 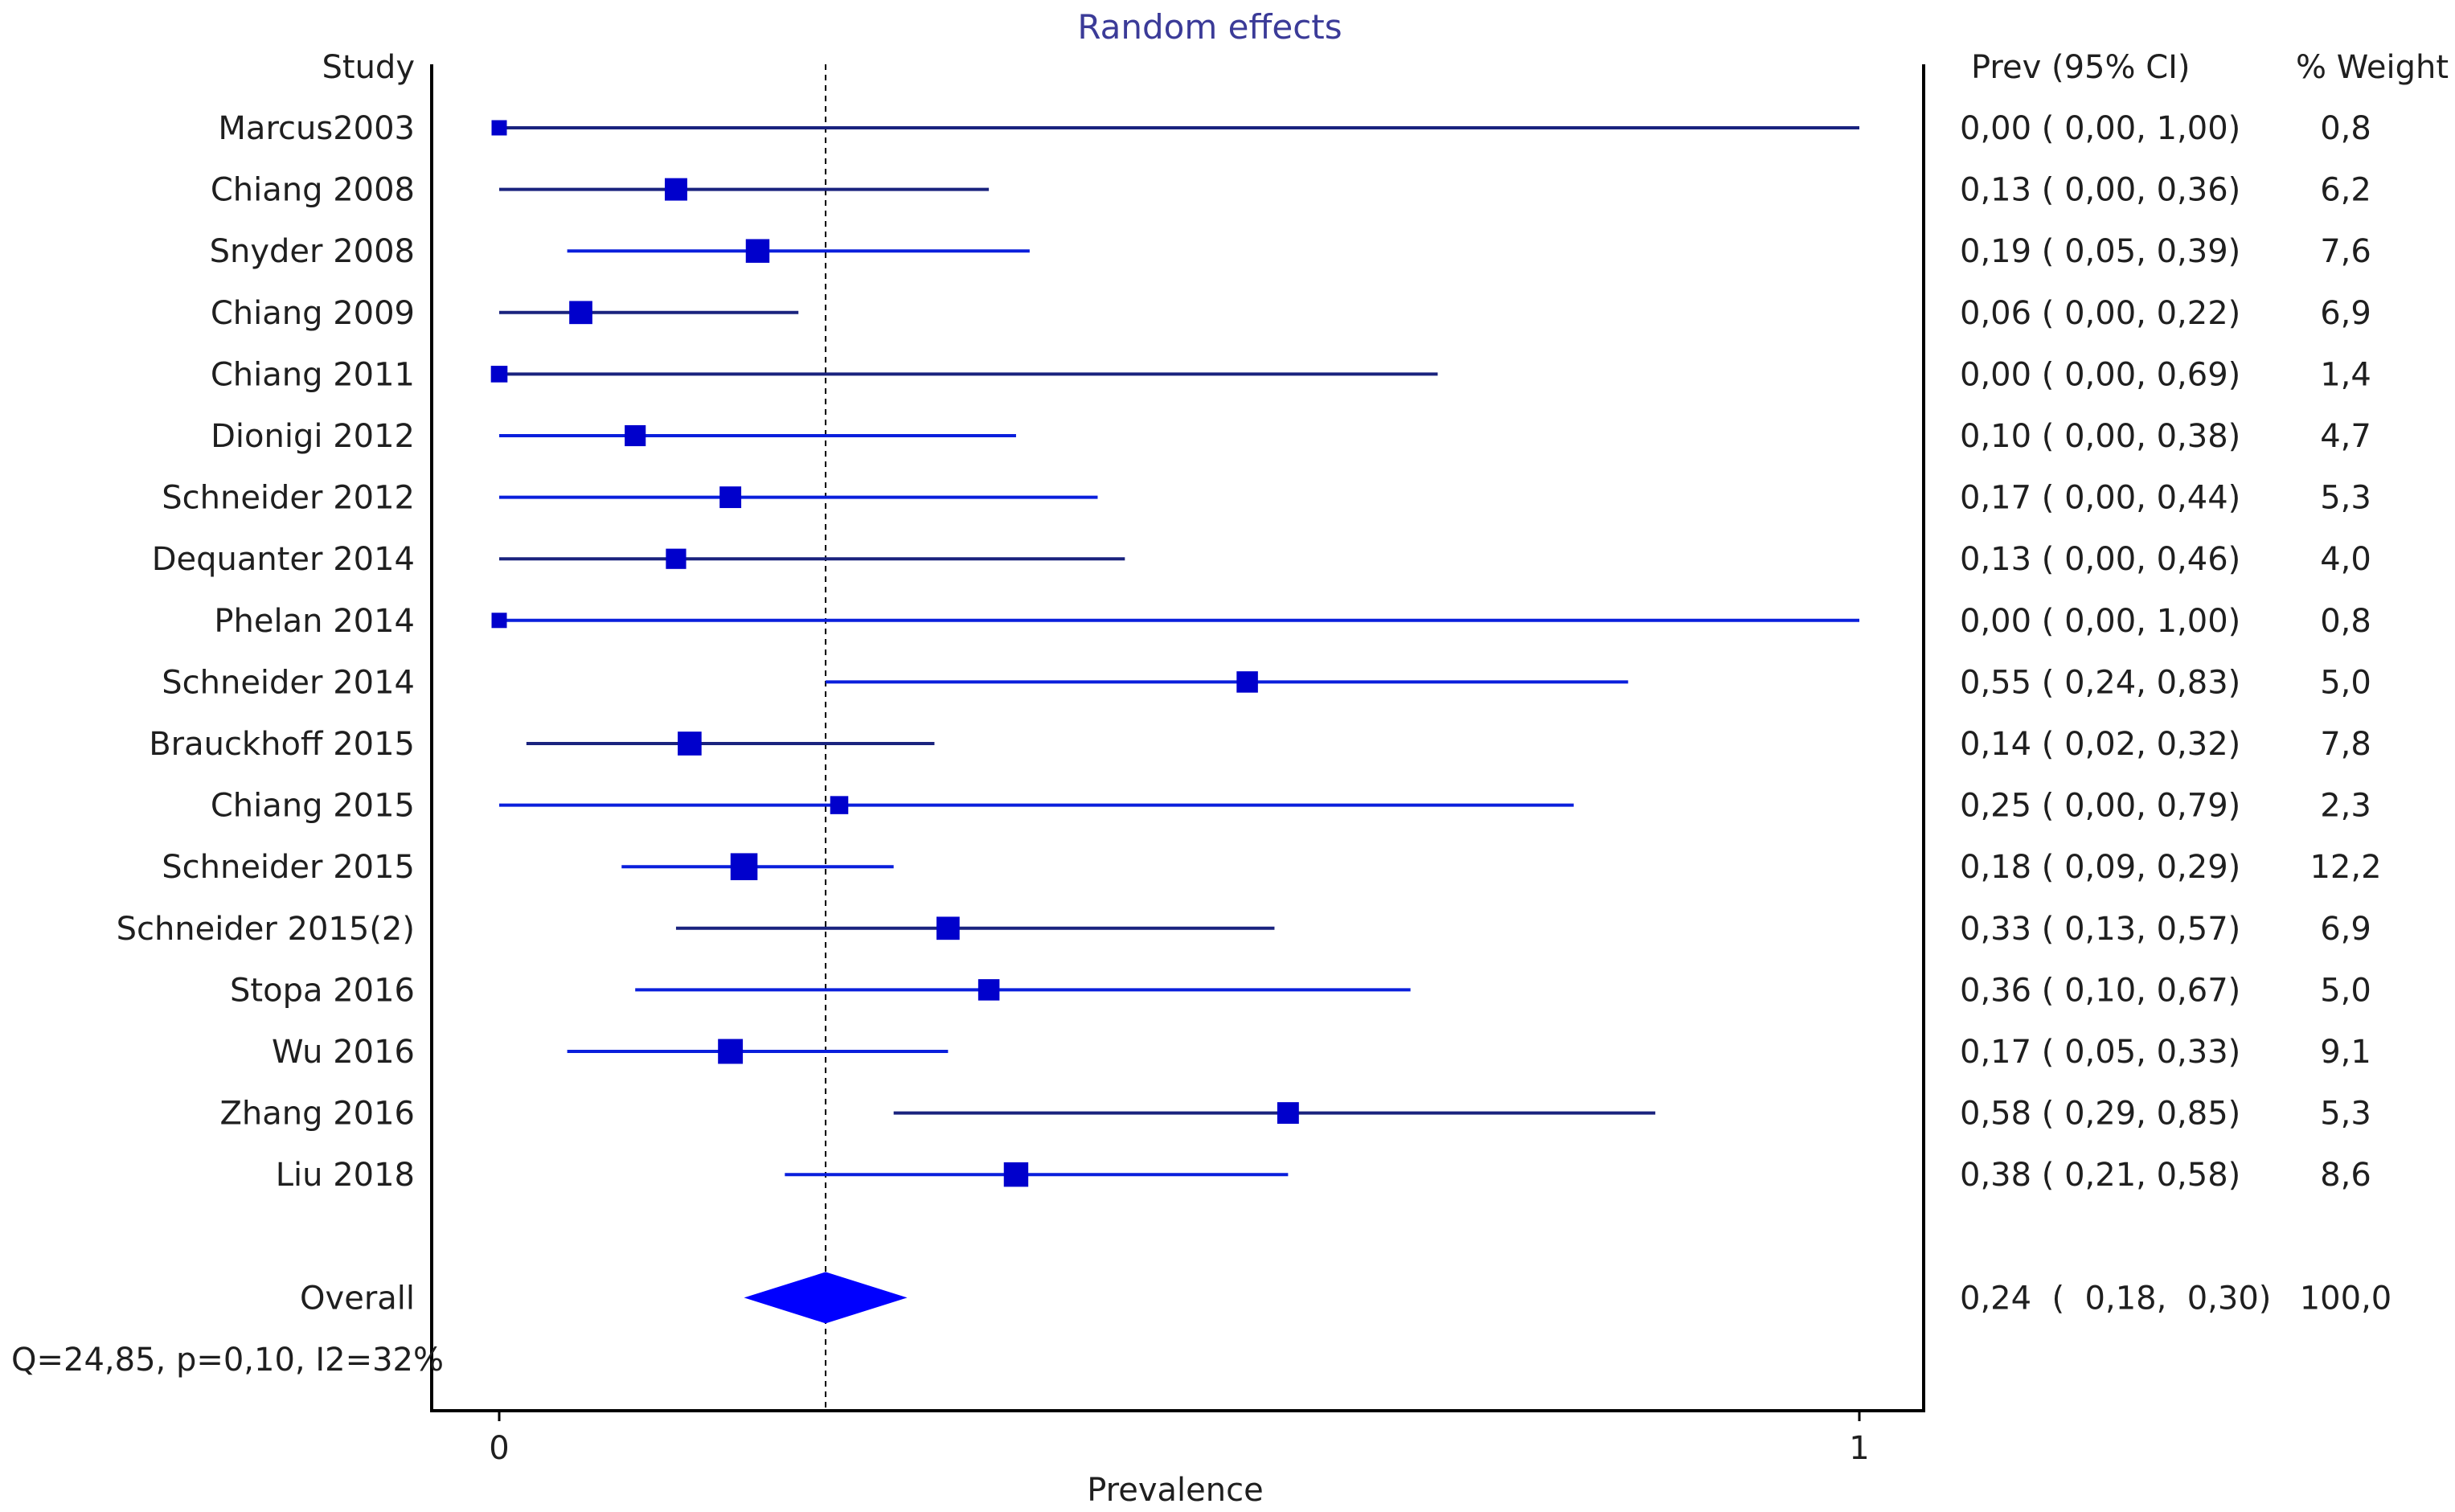 What do you see at coordinates (2345, 251) in the screenshot?
I see `weight-text: 7,6` at bounding box center [2345, 251].